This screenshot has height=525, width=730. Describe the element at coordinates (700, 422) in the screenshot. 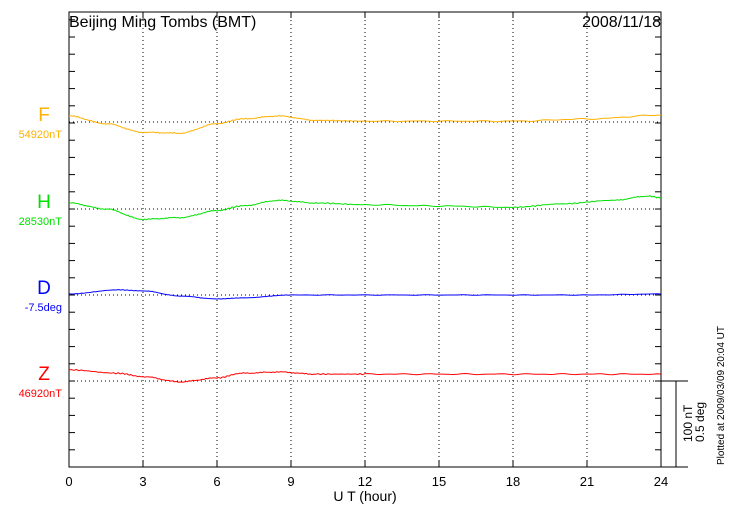

I see `scale-label-deg: 0.5 deg` at that location.